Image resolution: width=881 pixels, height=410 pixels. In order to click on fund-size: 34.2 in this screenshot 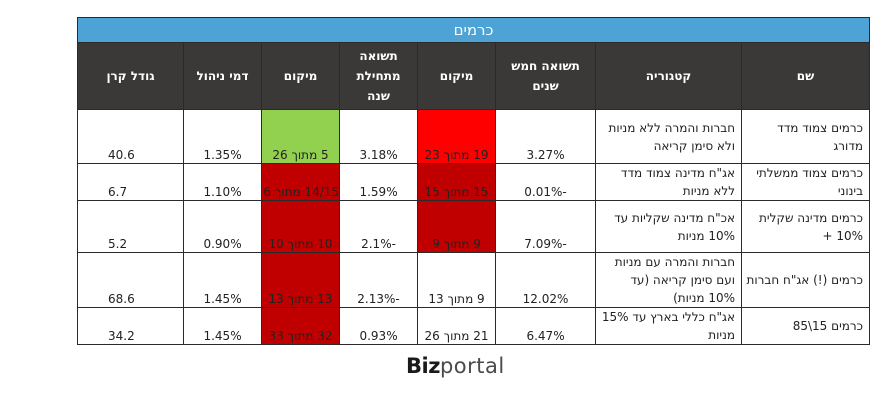, I will do `click(130, 326)`.